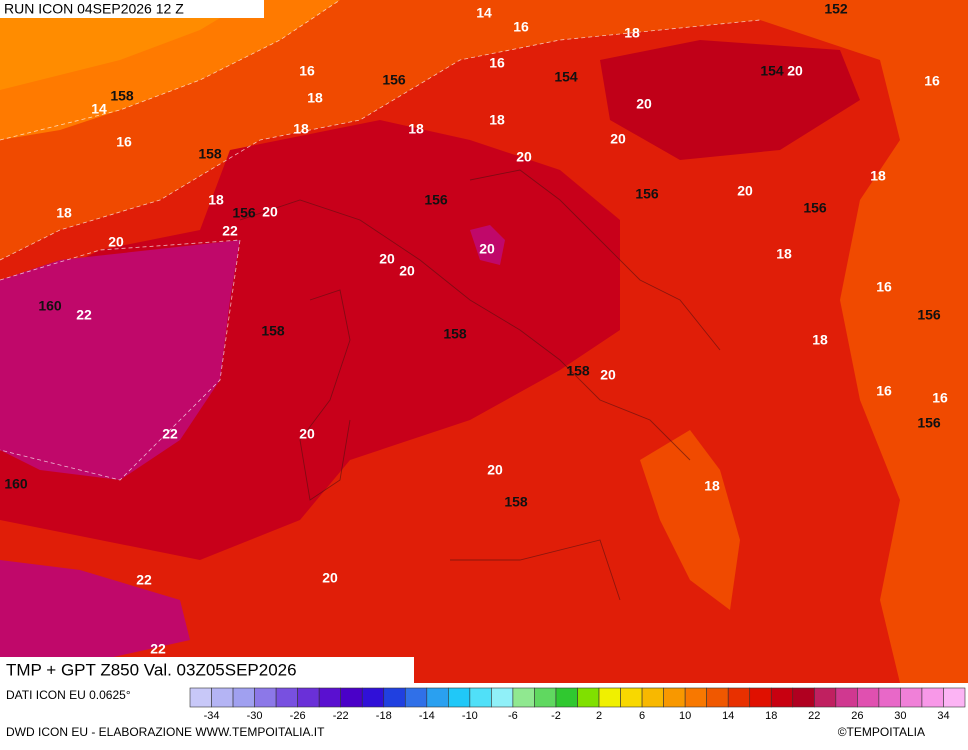 The image size is (968, 750). I want to click on product-label: TMP + GPT Z850 Val. 03Z05SEP2026, so click(151, 669).